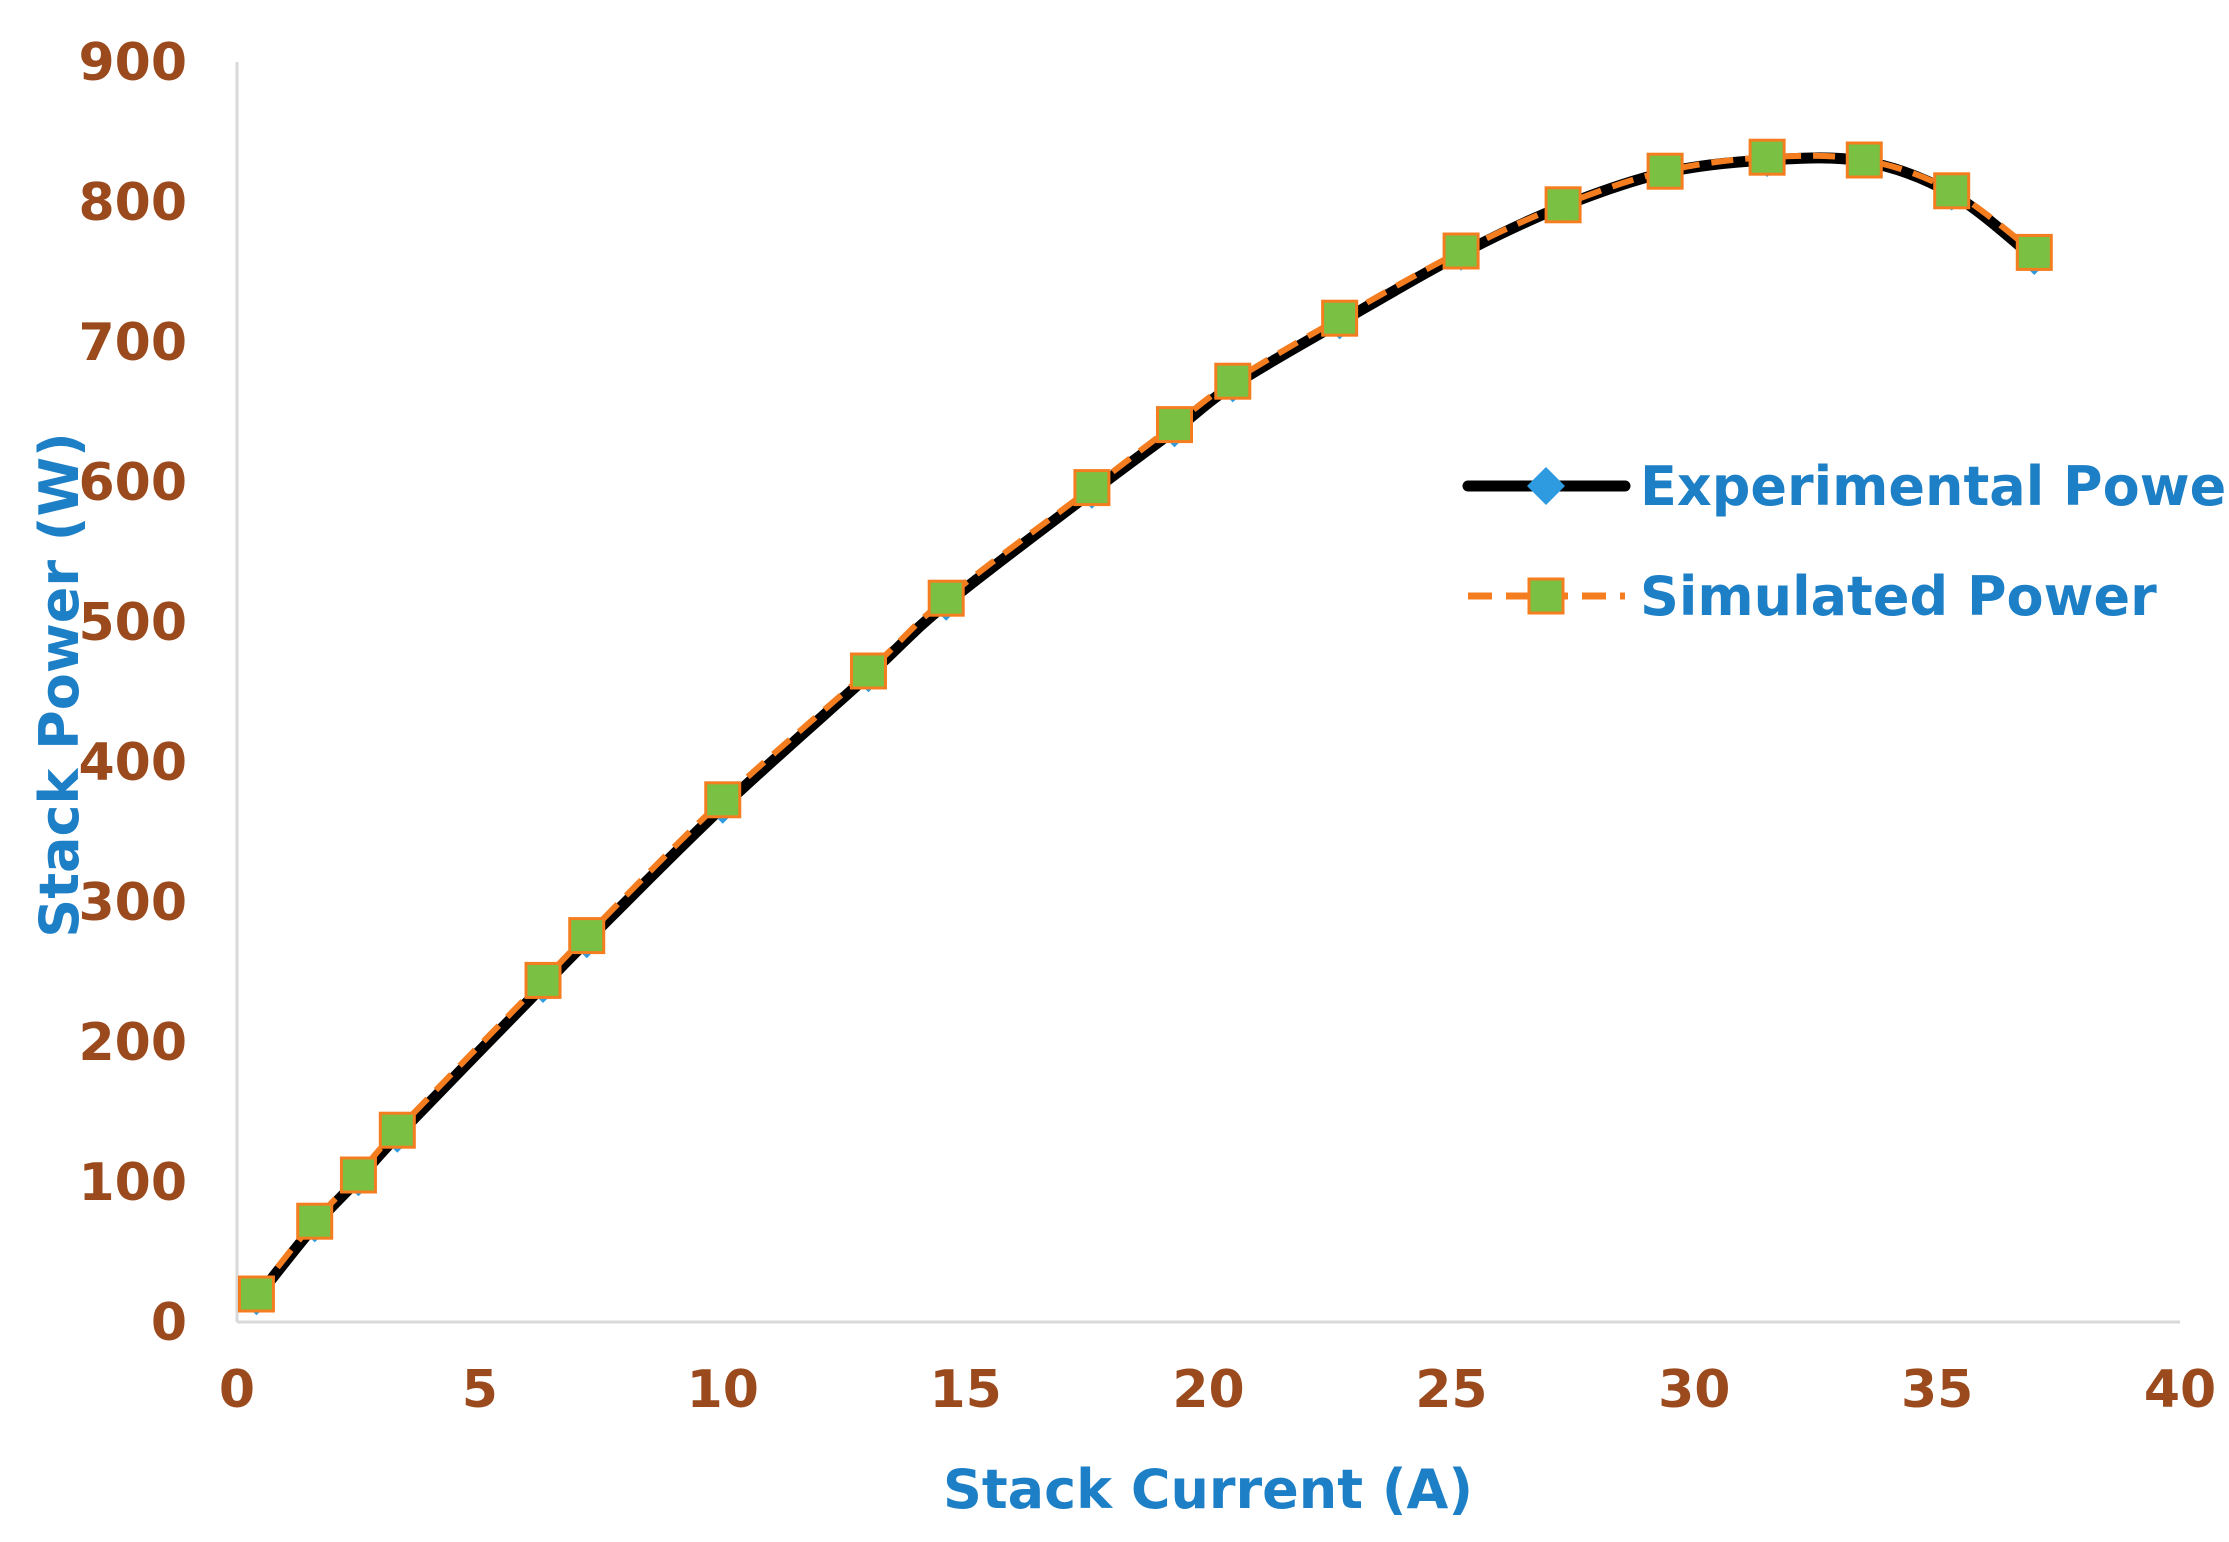 The height and width of the screenshot is (1542, 2229). I want to click on y-tick-label: 300, so click(132, 903).